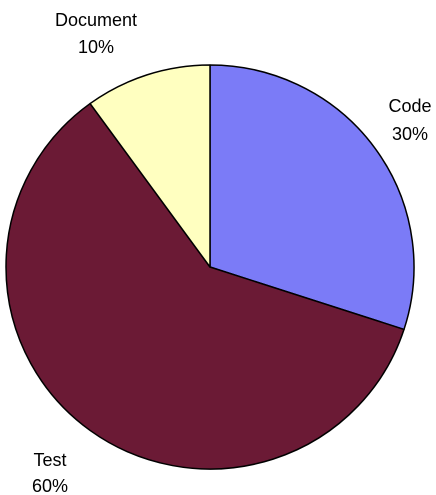 The image size is (436, 495). What do you see at coordinates (96, 47) in the screenshot?
I see `slice-value-document: 10%` at bounding box center [96, 47].